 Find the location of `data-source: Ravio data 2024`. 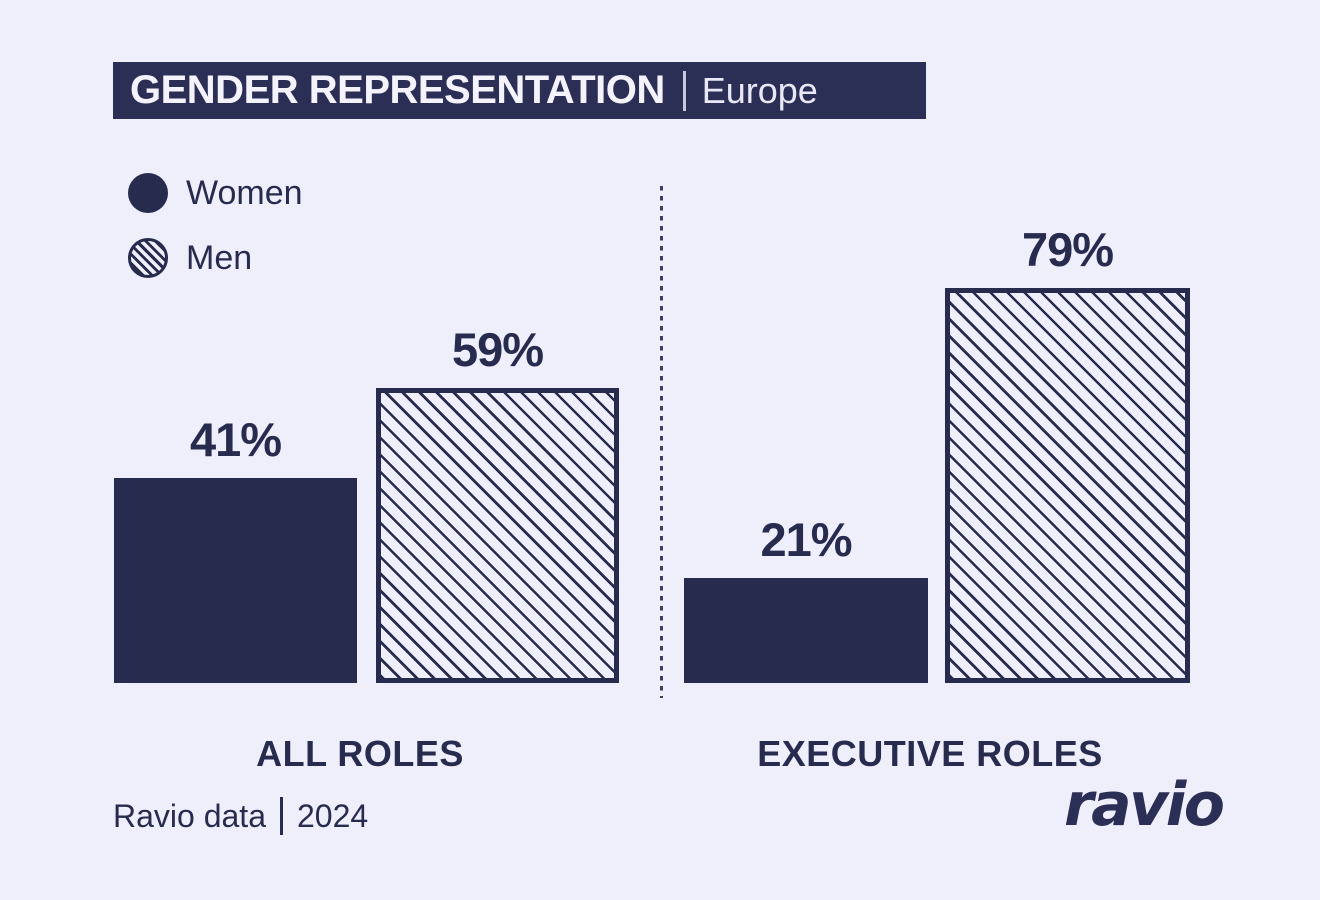

data-source: Ravio data 2024 is located at coordinates (240, 816).